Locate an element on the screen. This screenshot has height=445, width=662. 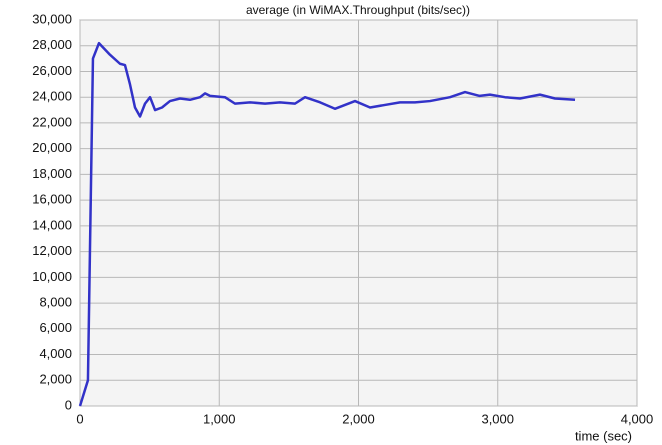
y-tick-label: 30,000 is located at coordinates (52, 18).